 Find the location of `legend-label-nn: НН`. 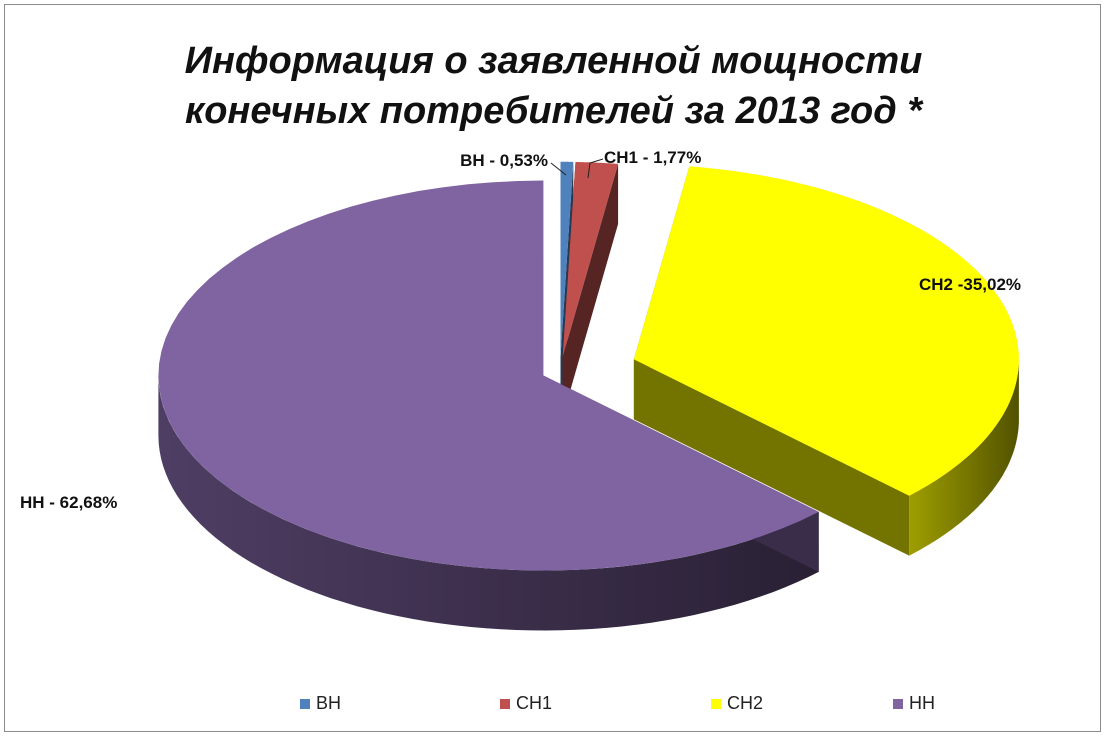

legend-label-nn: НН is located at coordinates (922, 703).